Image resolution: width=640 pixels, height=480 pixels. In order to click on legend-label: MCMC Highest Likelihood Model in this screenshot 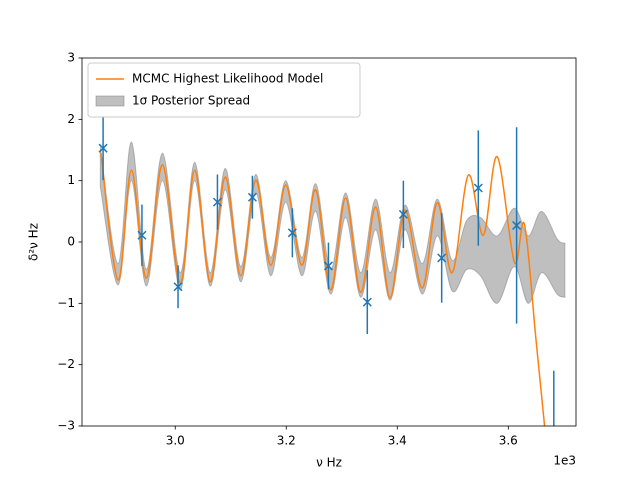, I will do `click(227, 79)`.